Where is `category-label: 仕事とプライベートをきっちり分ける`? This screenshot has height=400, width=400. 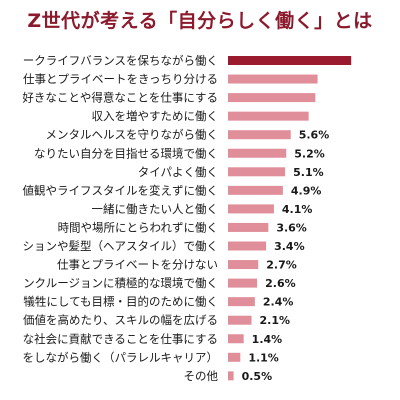
category-label: 仕事とプライベートをきっちり分ける is located at coordinates (120, 79).